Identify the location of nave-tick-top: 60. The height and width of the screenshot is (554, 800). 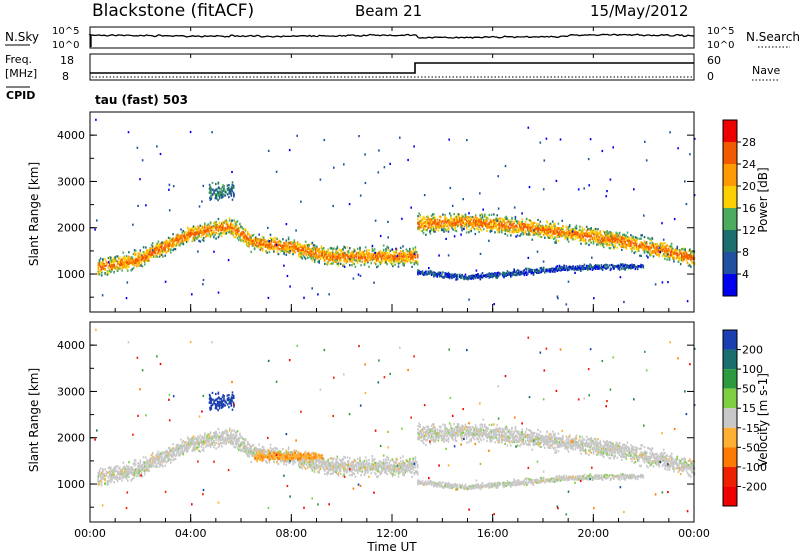
(714, 60).